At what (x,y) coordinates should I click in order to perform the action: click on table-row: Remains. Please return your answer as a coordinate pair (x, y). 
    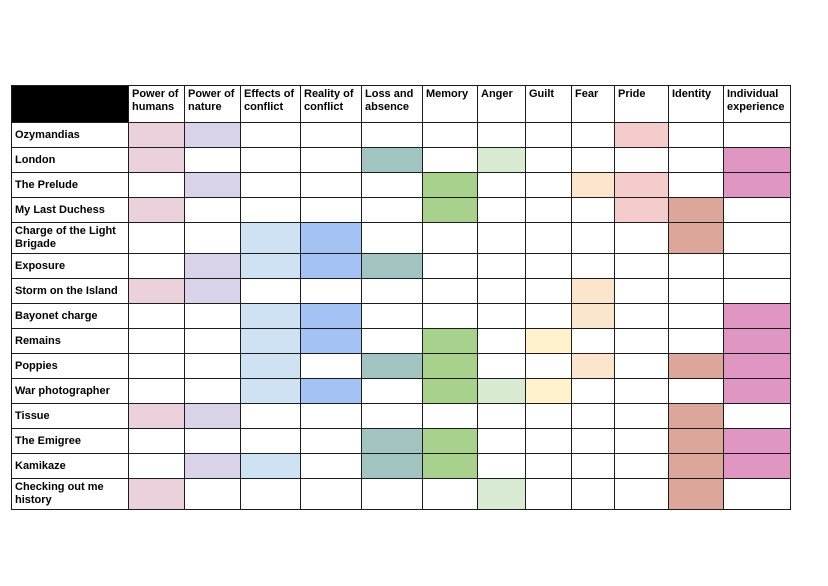
    Looking at the image, I should click on (401, 341).